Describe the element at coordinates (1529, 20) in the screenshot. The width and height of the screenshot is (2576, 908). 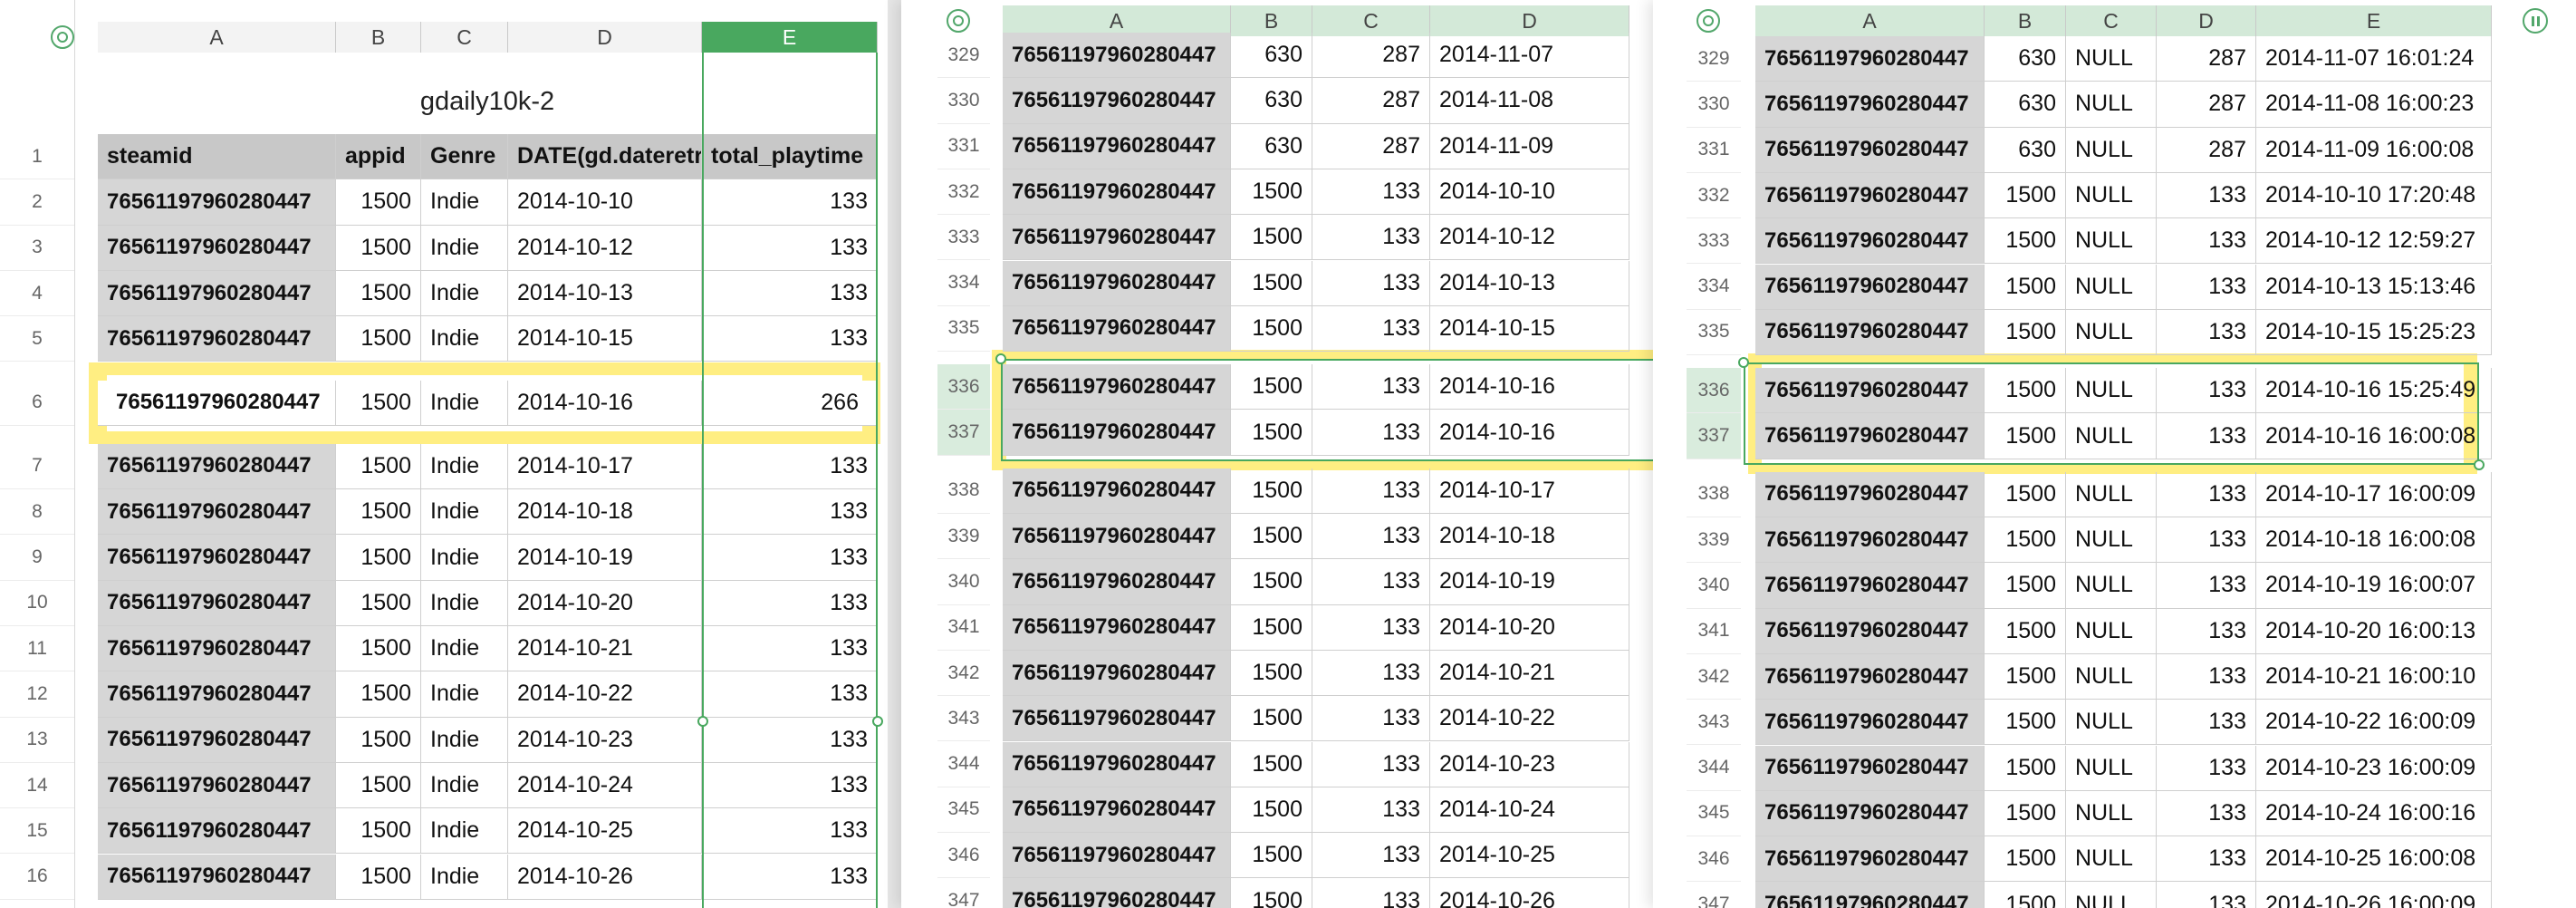
I see `column-header-d: D` at that location.